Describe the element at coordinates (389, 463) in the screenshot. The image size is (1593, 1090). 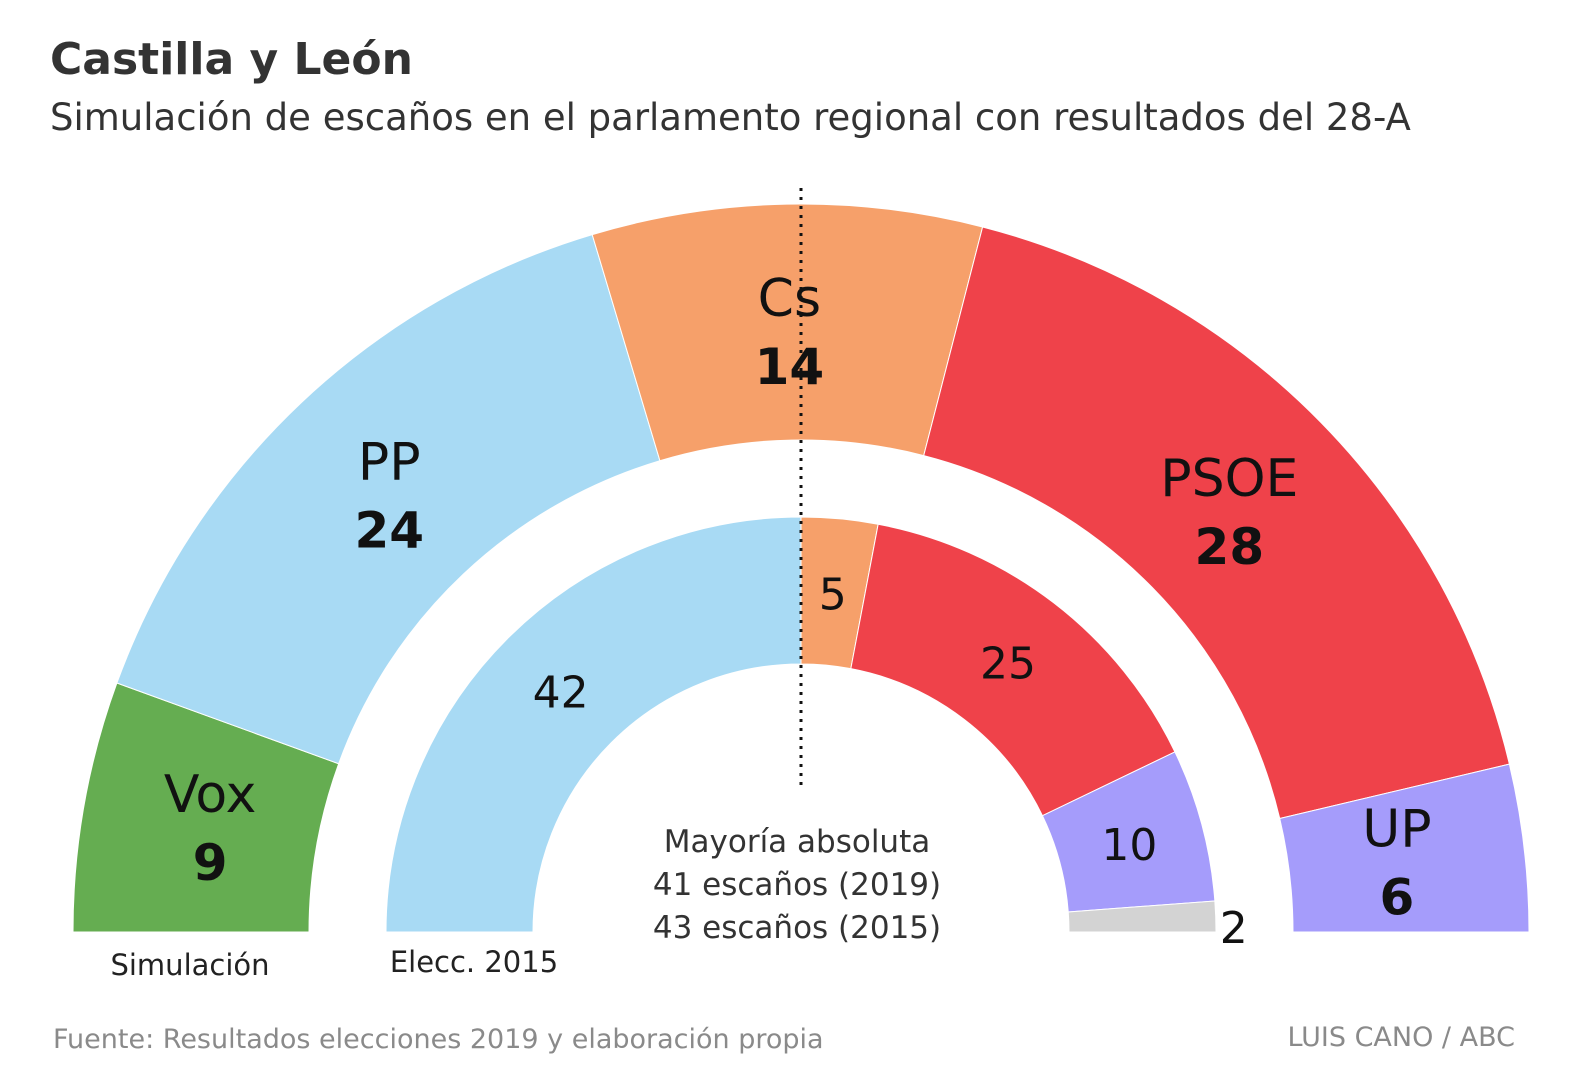
I see `party-label-pp: PP` at that location.